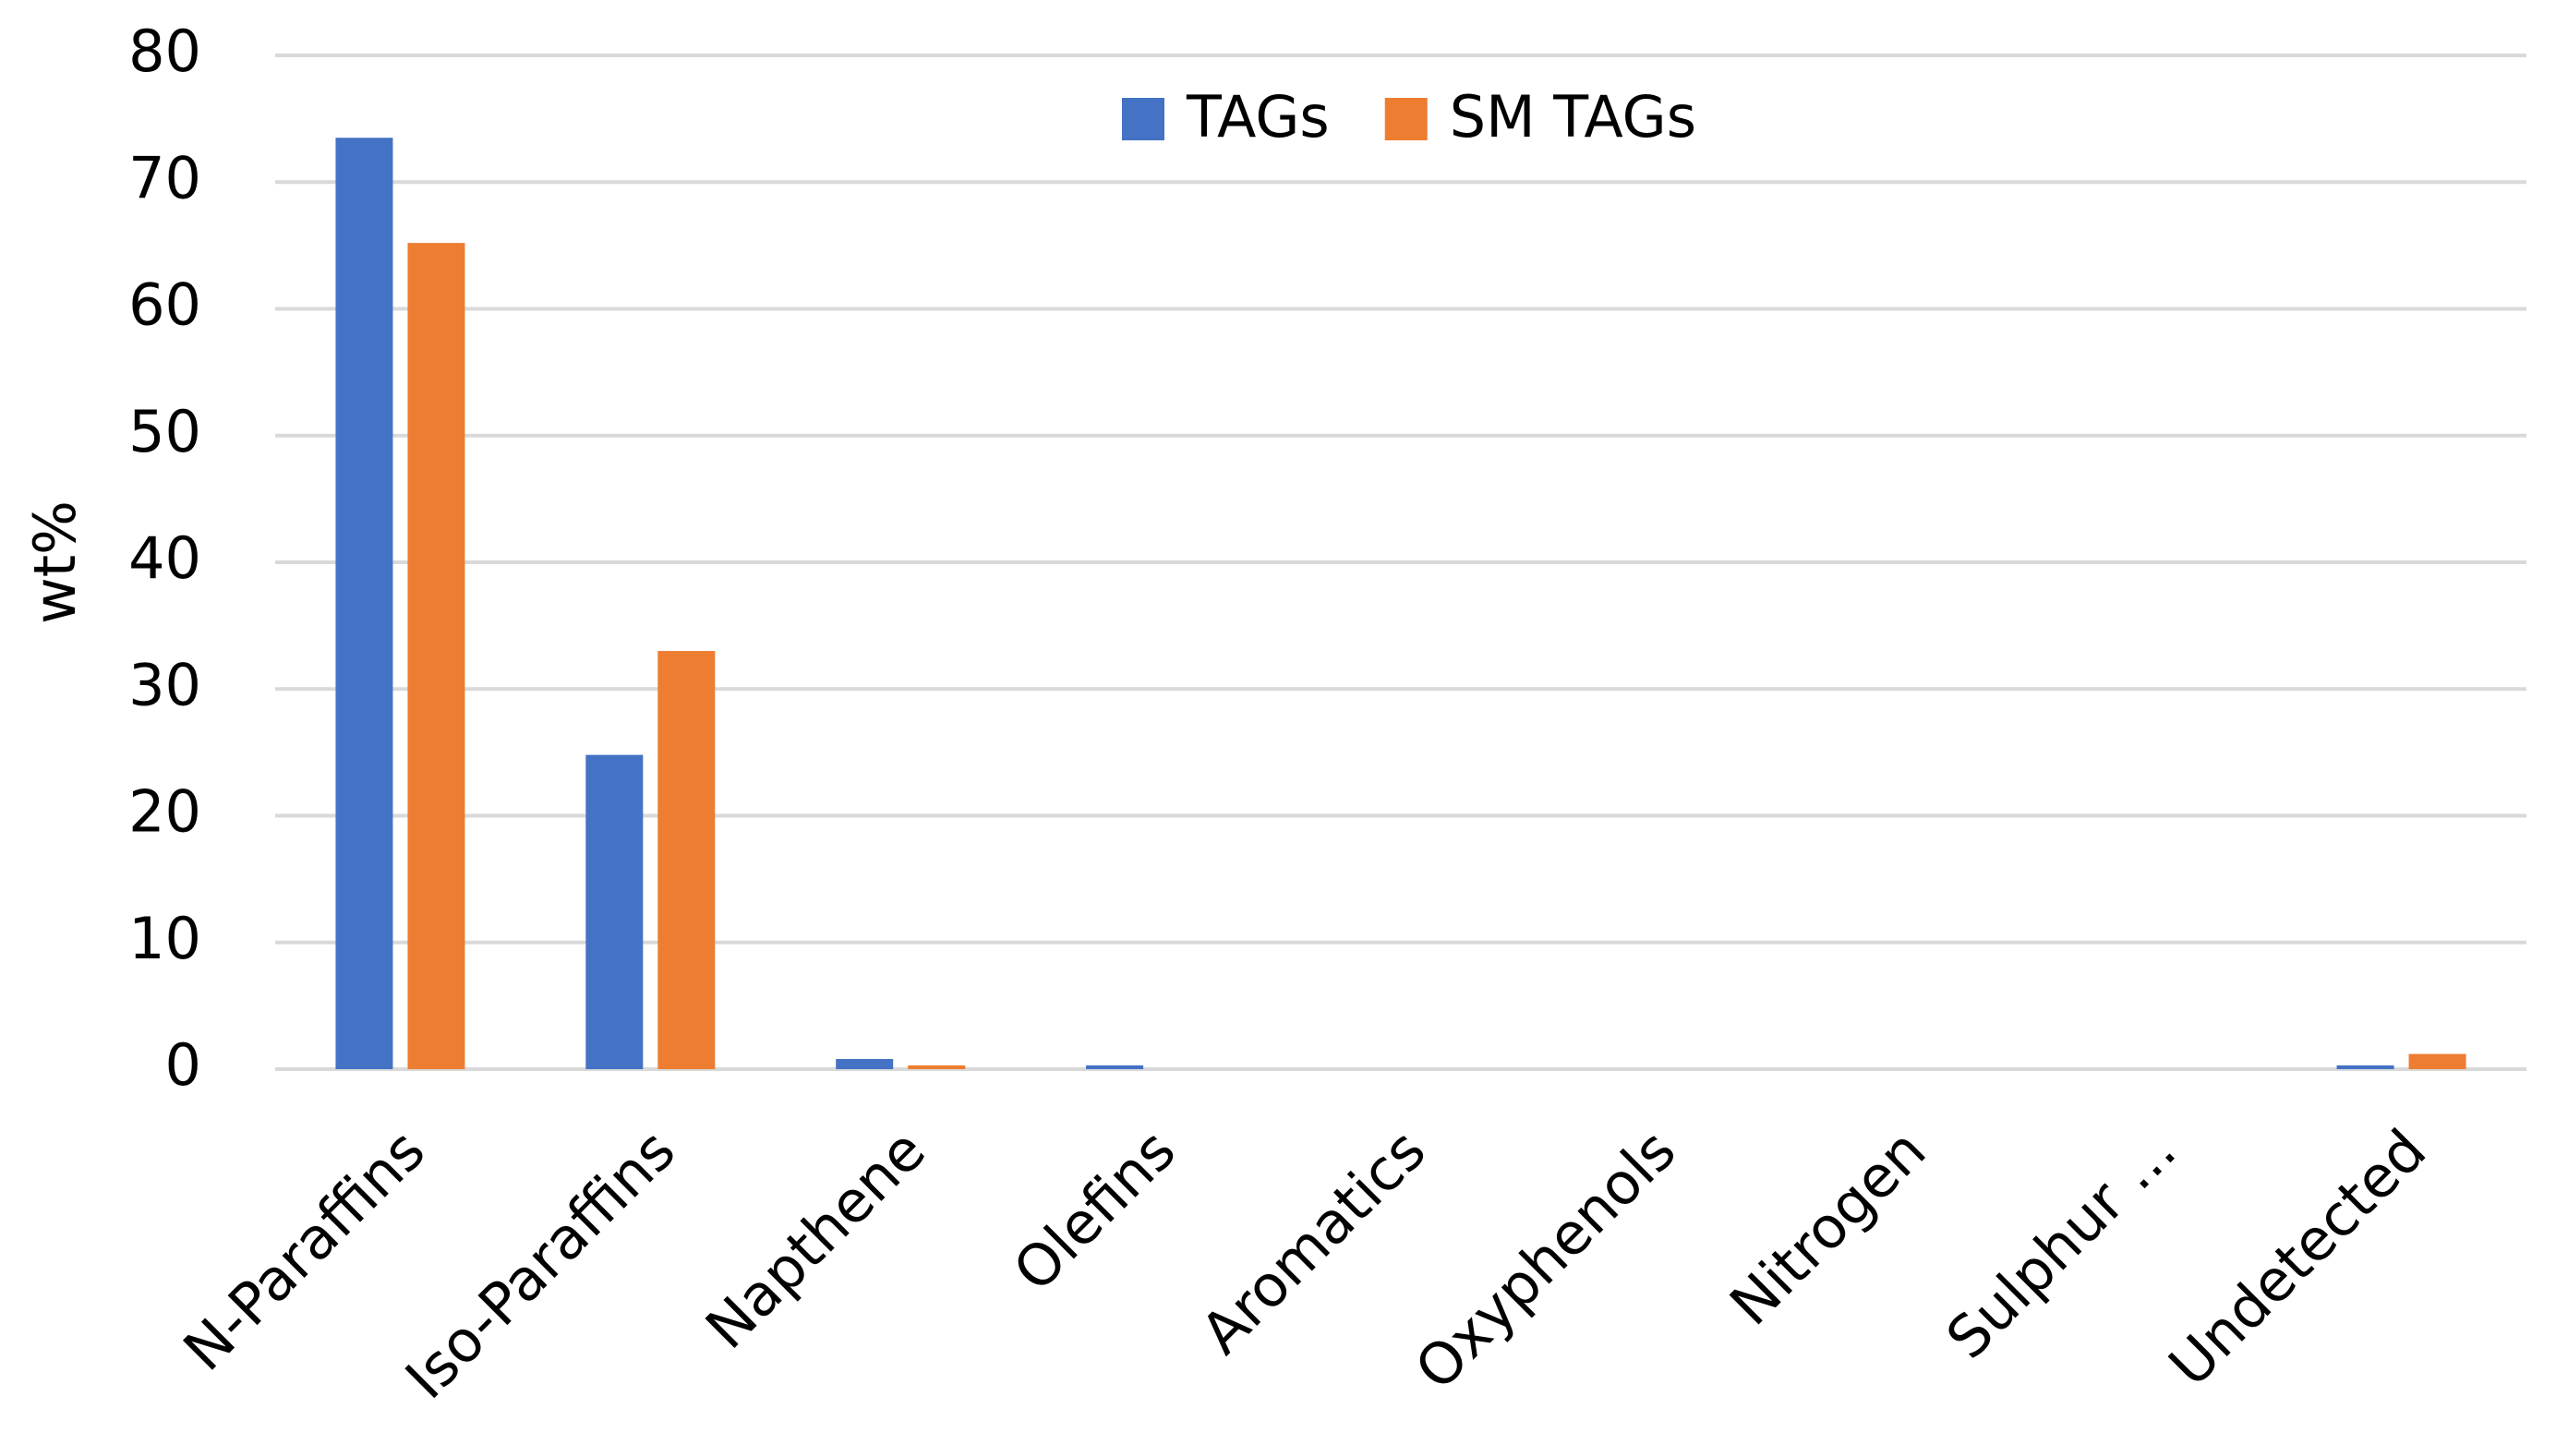  Describe the element at coordinates (304, 1249) in the screenshot. I see `x-tick-label: N-Paraffins` at that location.